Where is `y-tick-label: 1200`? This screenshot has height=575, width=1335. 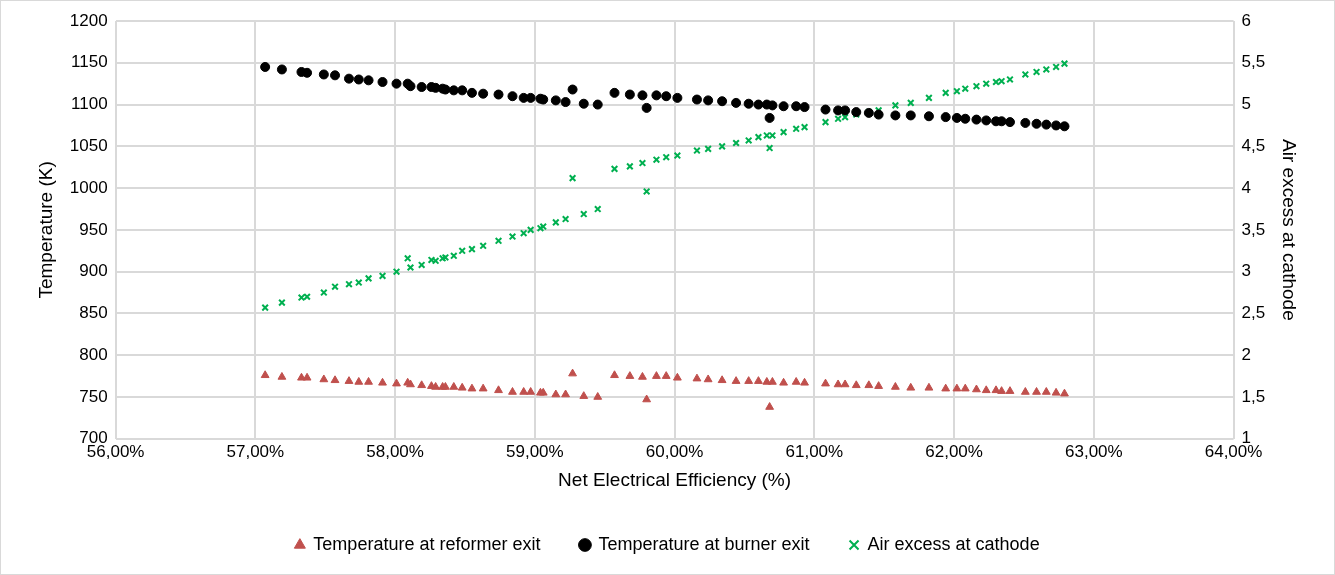
y-tick-label: 1200 is located at coordinates (88, 20).